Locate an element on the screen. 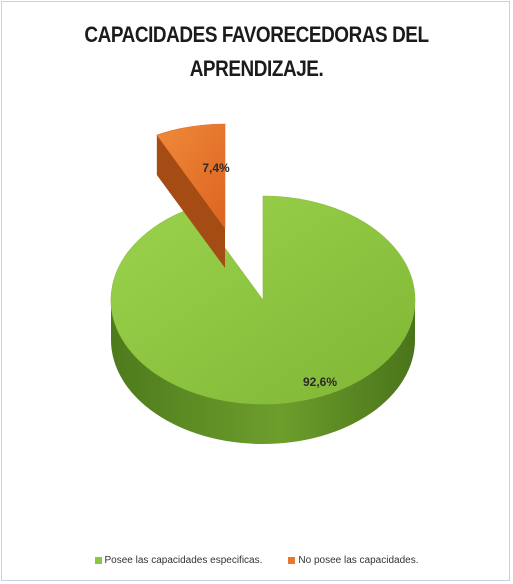  legend-item-posee: Posee las capacidades especificas. is located at coordinates (178, 560).